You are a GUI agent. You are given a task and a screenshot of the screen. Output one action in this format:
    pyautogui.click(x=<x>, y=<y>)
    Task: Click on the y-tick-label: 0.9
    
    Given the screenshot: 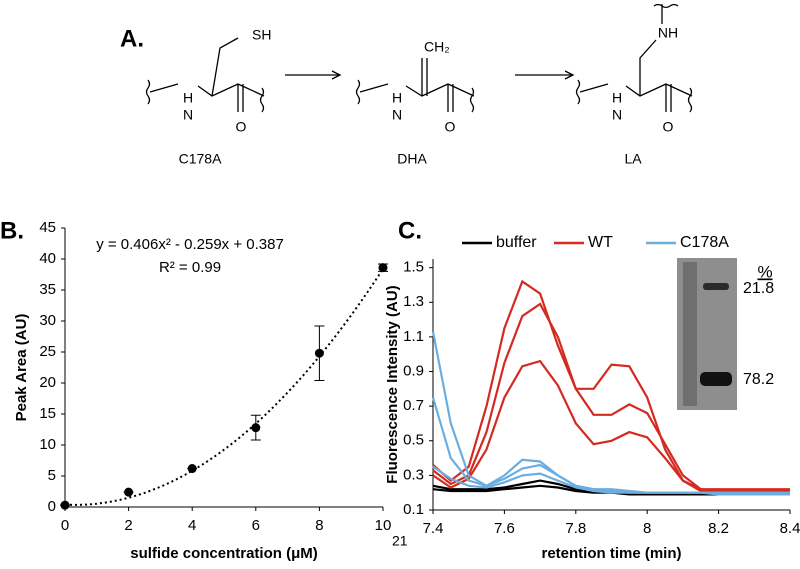 What is the action you would take?
    pyautogui.click(x=413, y=370)
    